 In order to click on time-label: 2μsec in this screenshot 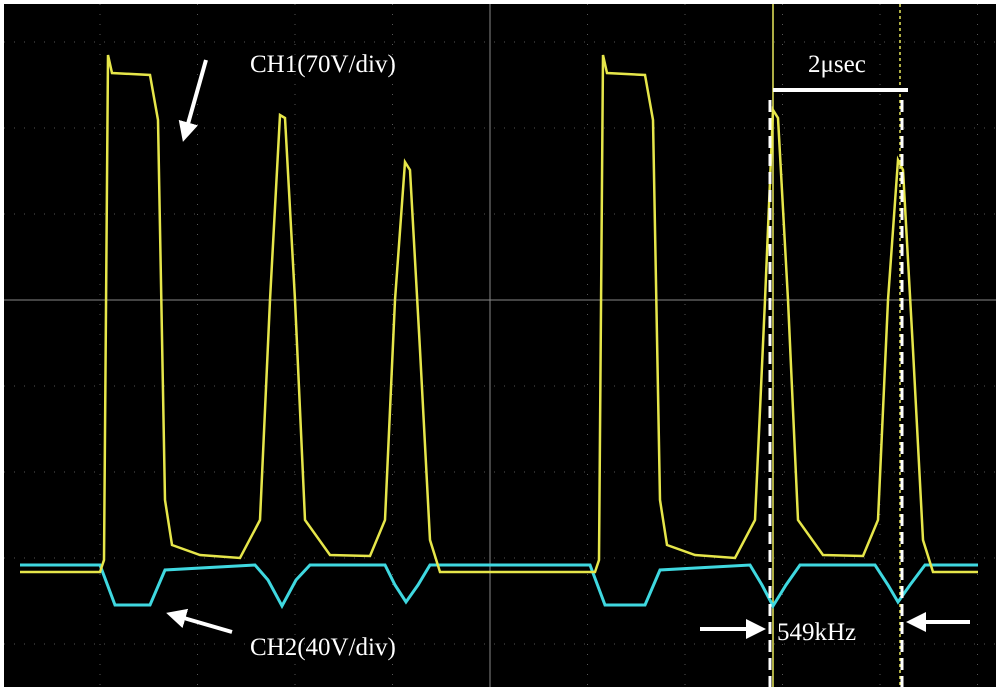, I will do `click(837, 64)`.